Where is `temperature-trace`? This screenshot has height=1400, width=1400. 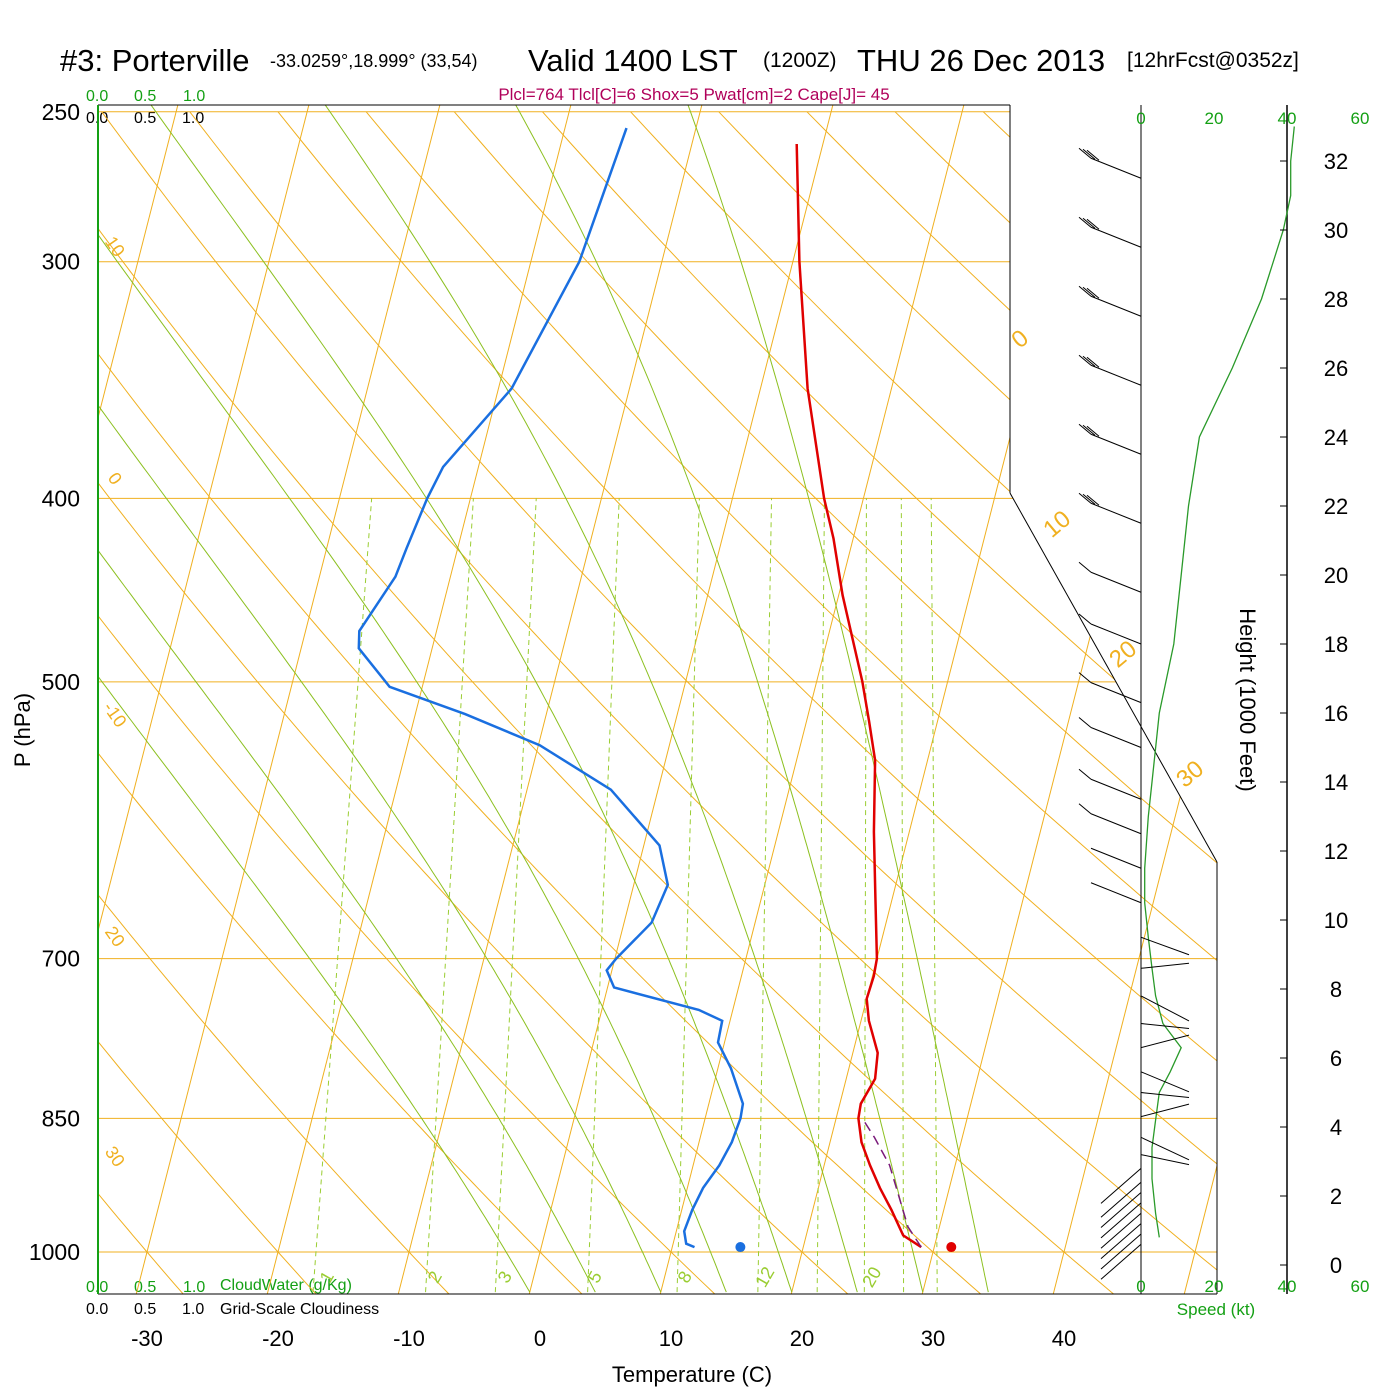
temperature-trace is located at coordinates (858, 696).